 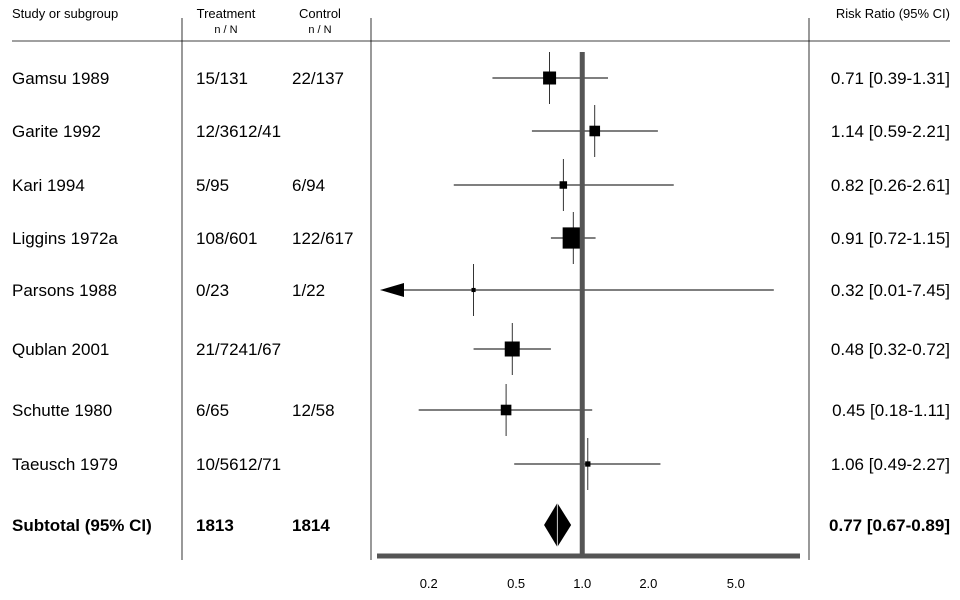 What do you see at coordinates (890, 290) in the screenshot?
I see `risk-ratio-value: 0.32 [0.01-7.45]` at bounding box center [890, 290].